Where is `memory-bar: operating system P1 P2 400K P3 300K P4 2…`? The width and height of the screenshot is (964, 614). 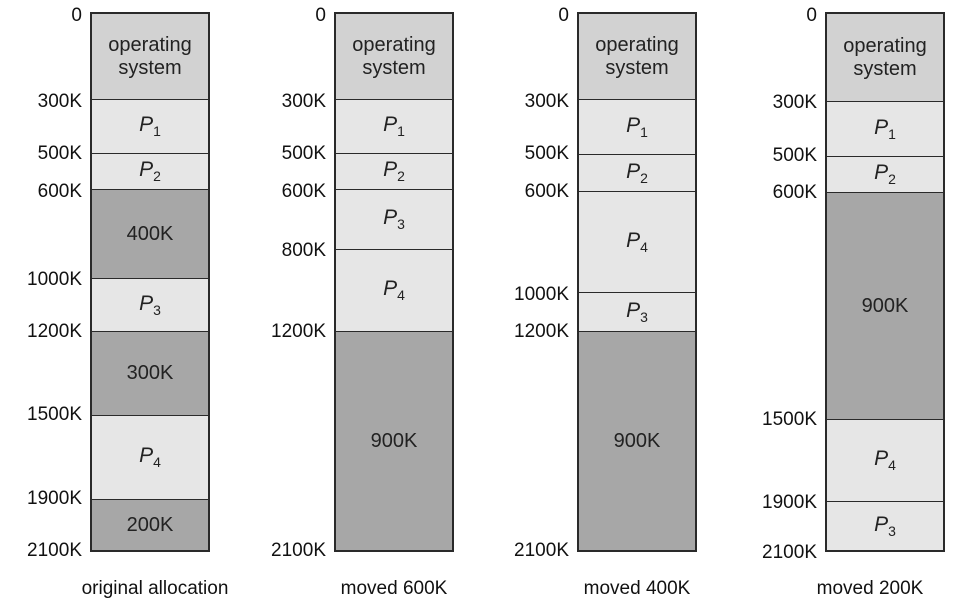 memory-bar: operating system P1 P2 400K P3 300K P4 2… is located at coordinates (150, 282).